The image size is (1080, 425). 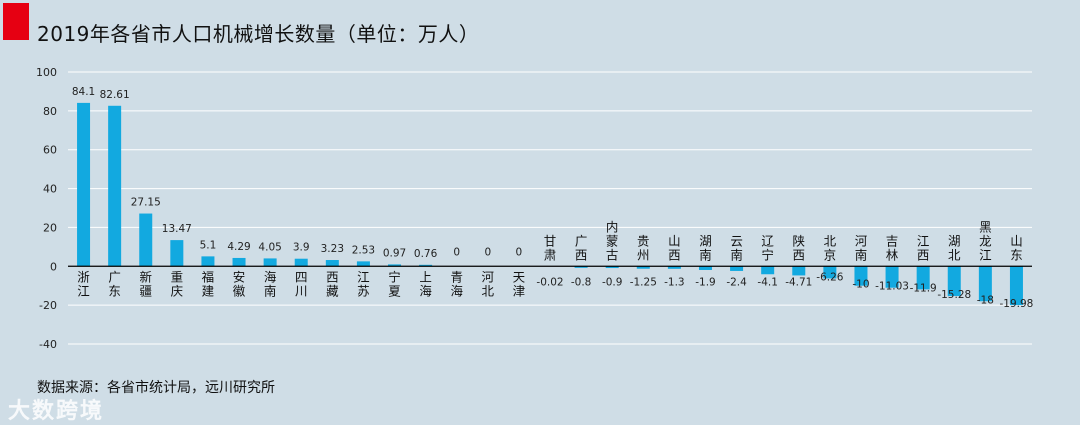 What do you see at coordinates (1017, 304) in the screenshot?
I see `data-label: -19.98` at bounding box center [1017, 304].